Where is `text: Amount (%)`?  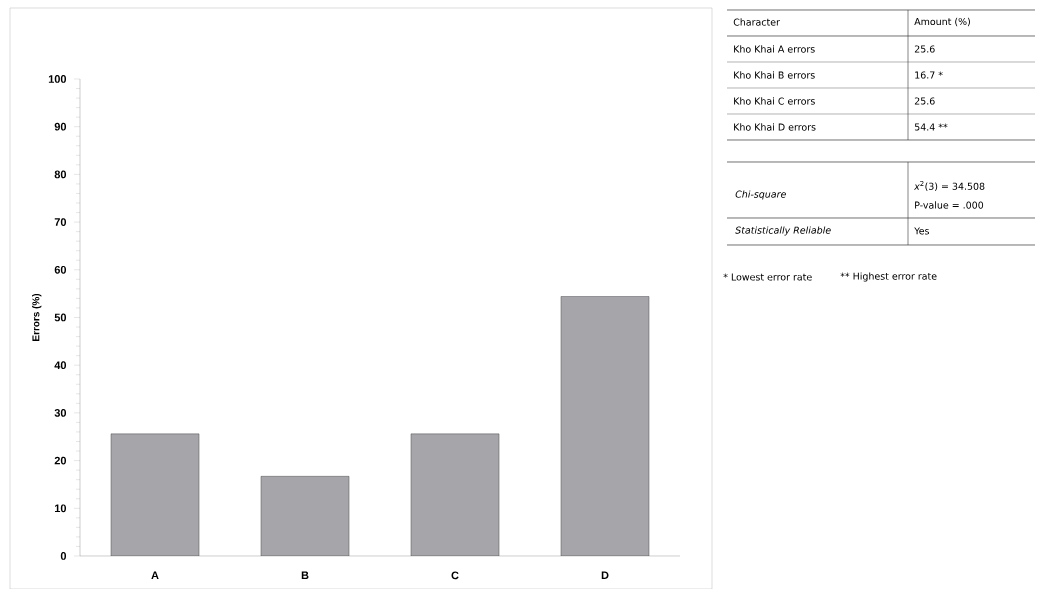 text: Amount (%) is located at coordinates (942, 22).